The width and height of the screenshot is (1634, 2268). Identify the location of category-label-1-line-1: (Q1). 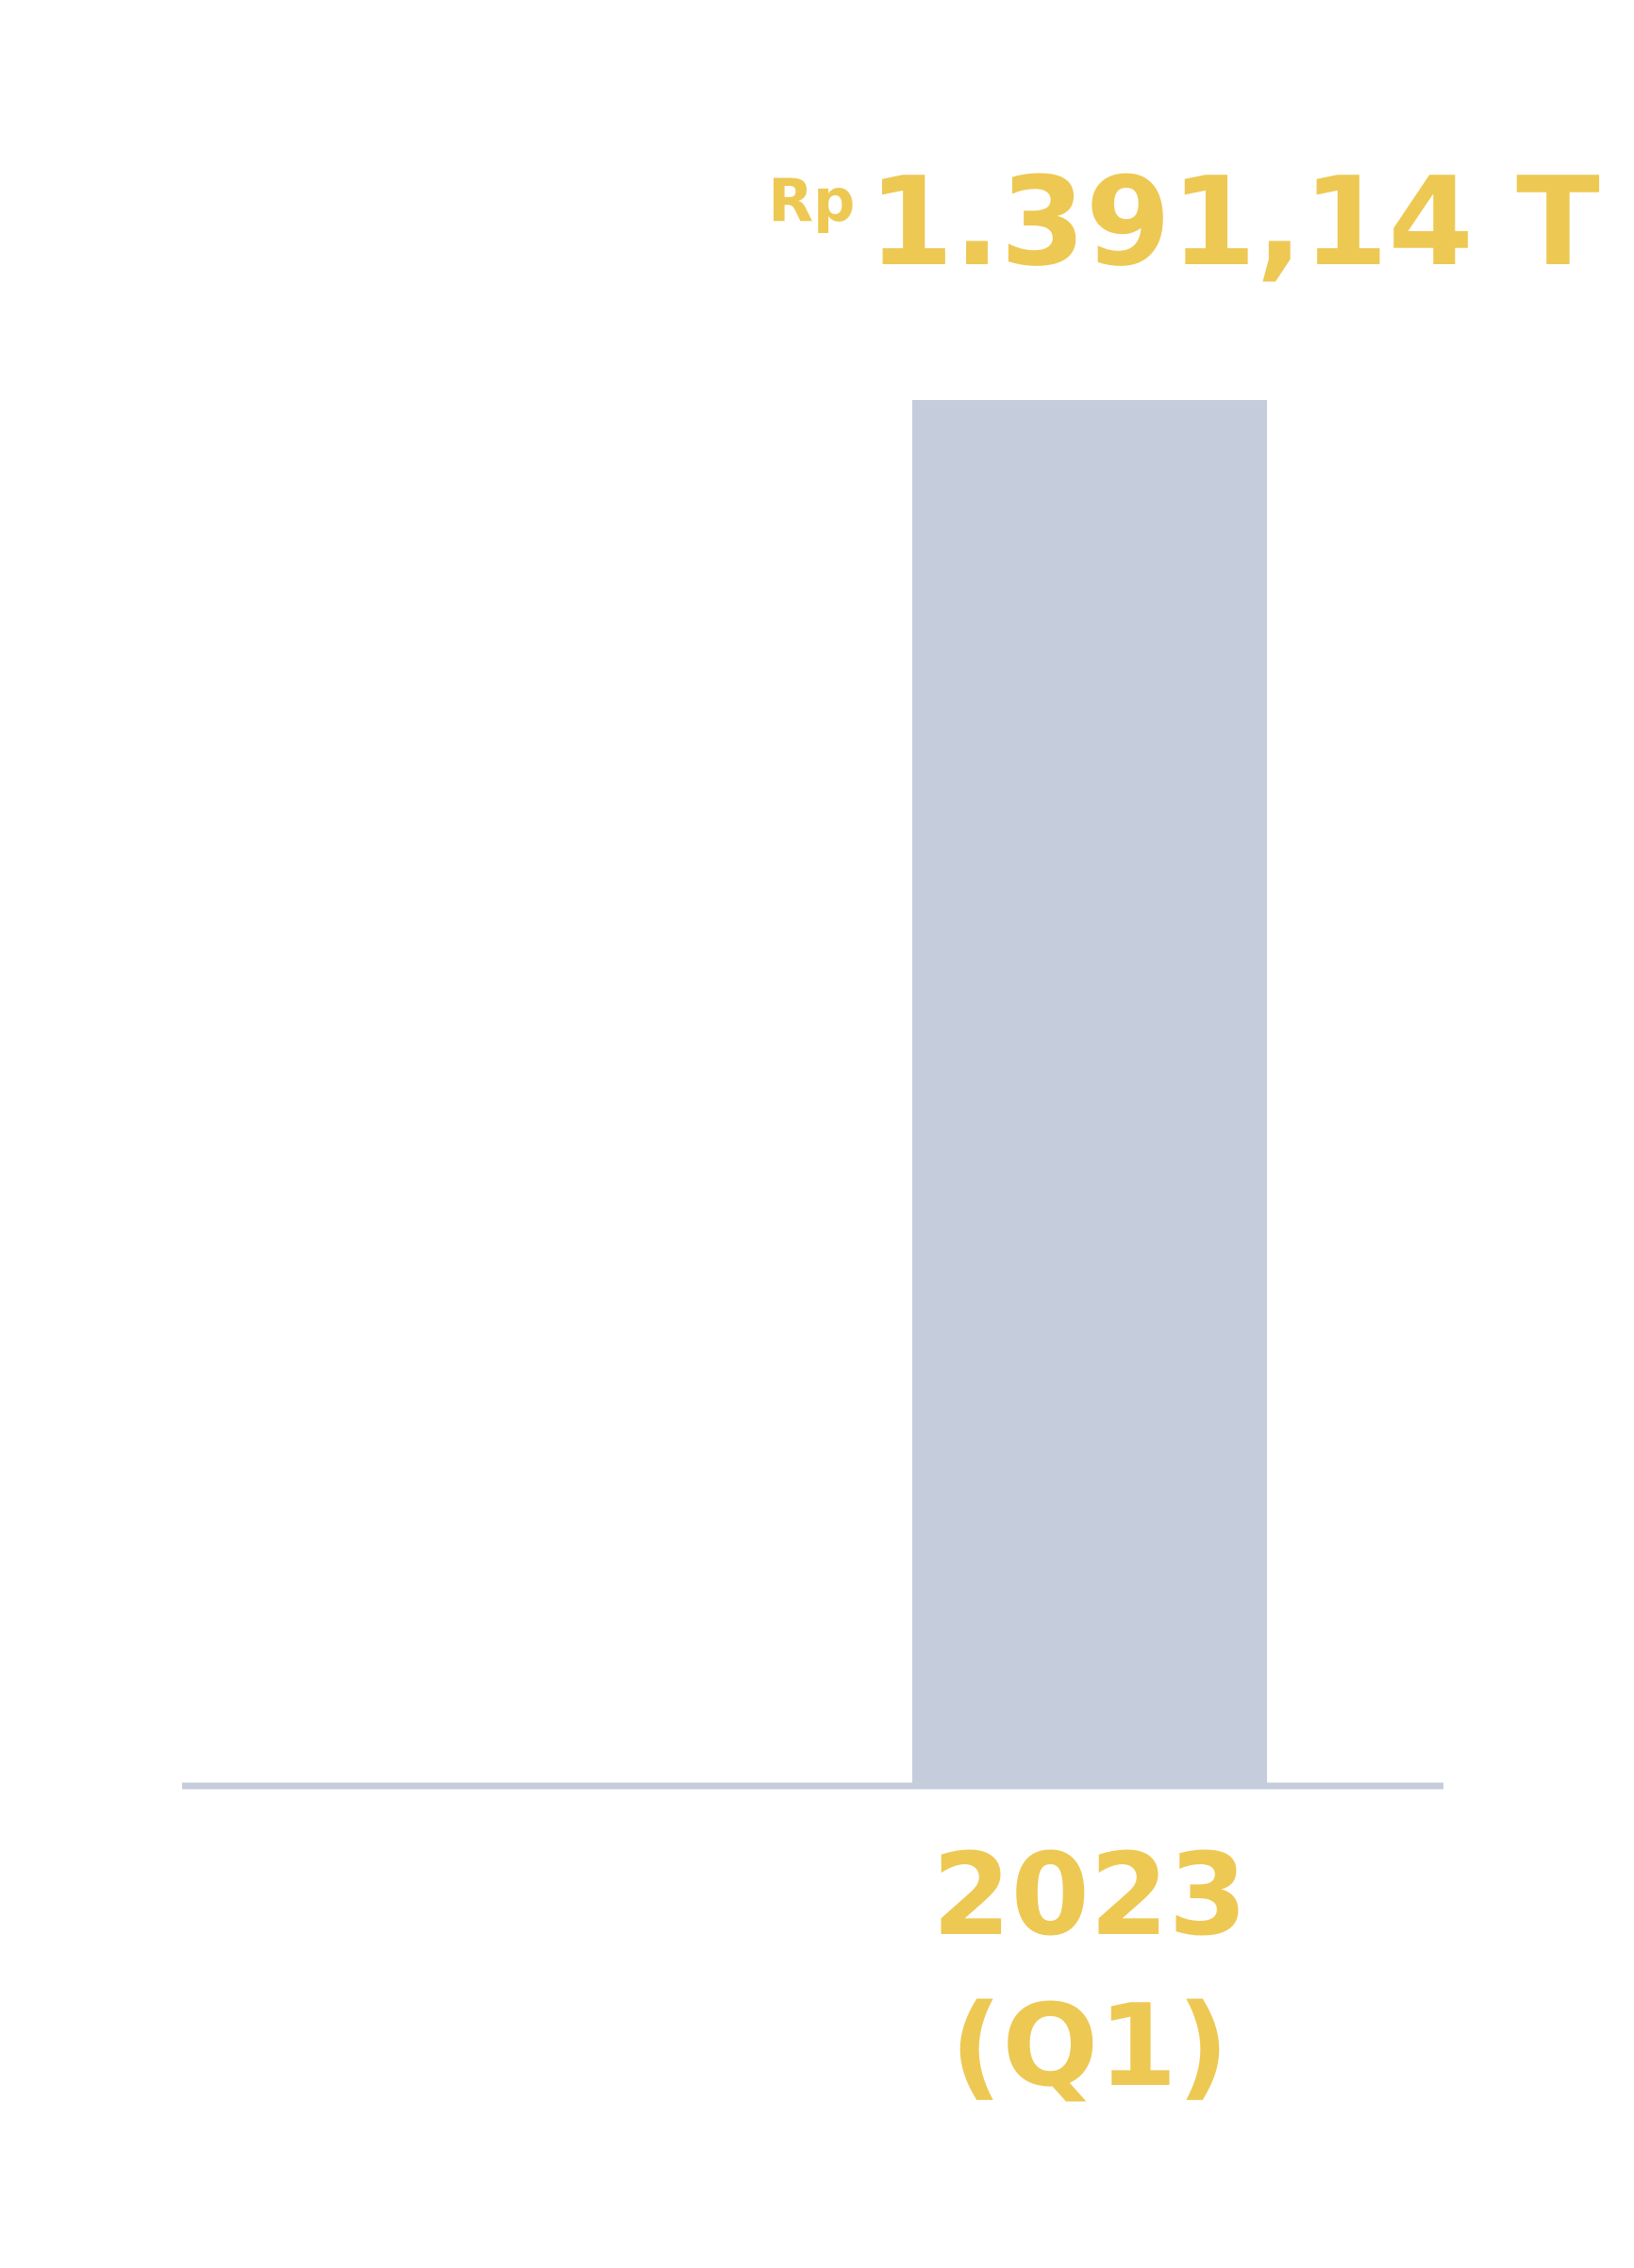
(1089, 2047).